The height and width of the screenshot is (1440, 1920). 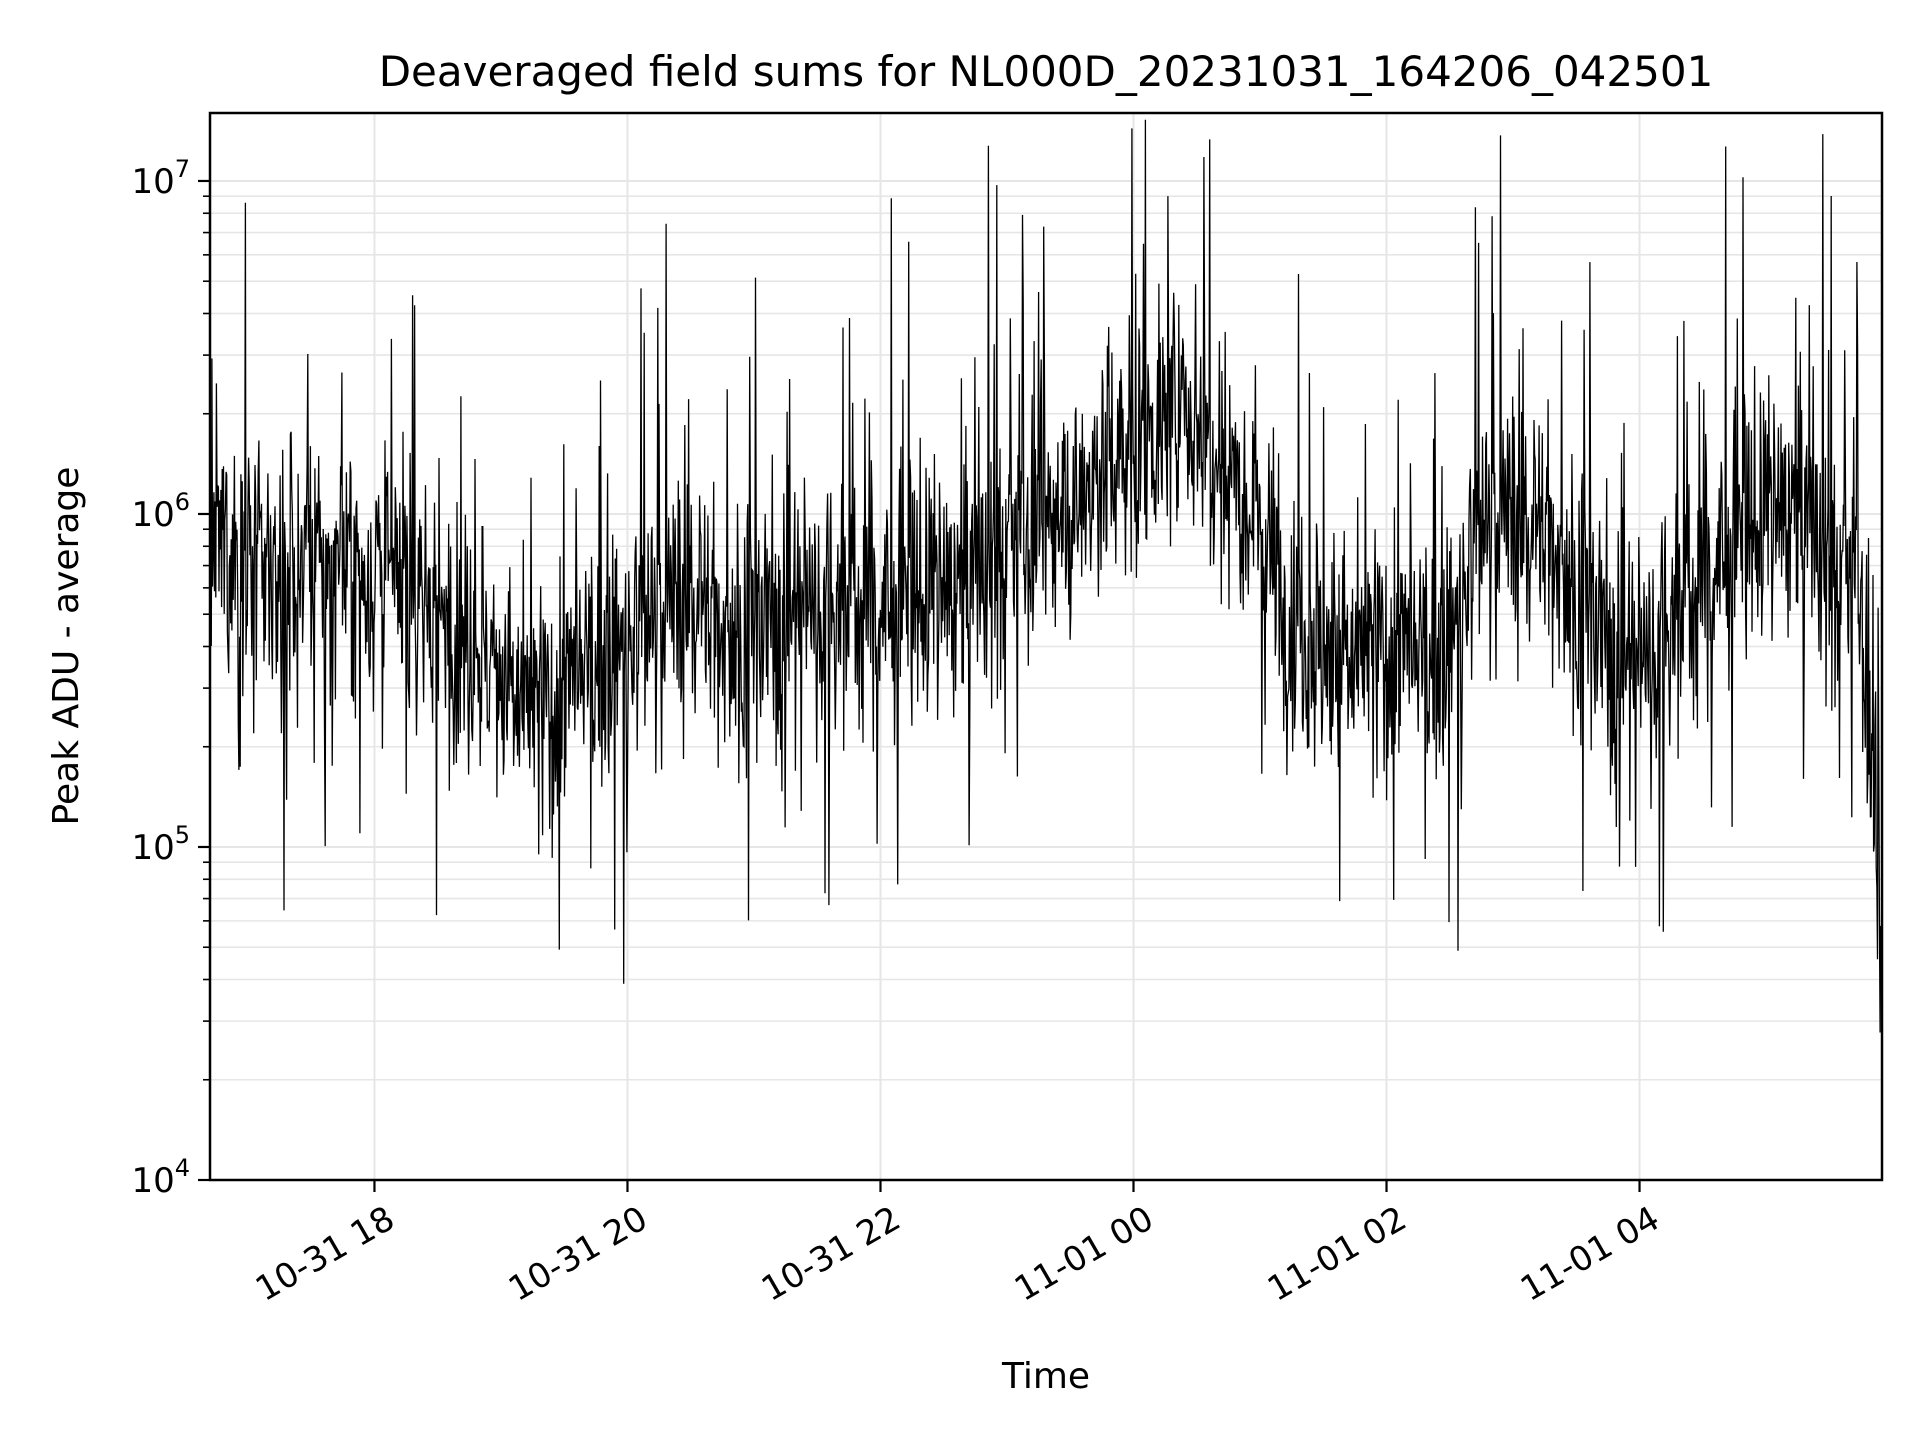 What do you see at coordinates (160, 844) in the screenshot?
I see `y-tick-label: 10⁵` at bounding box center [160, 844].